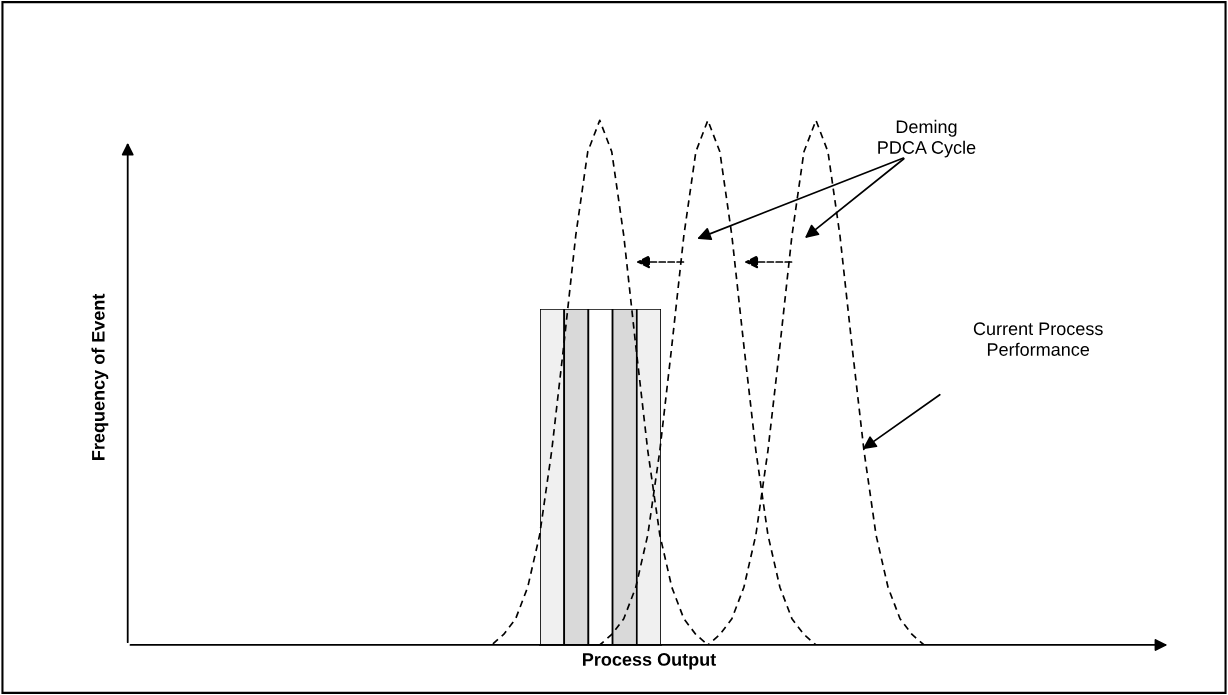 This screenshot has width=1228, height=695. What do you see at coordinates (649, 661) in the screenshot?
I see `x-axis-title: Process Output` at bounding box center [649, 661].